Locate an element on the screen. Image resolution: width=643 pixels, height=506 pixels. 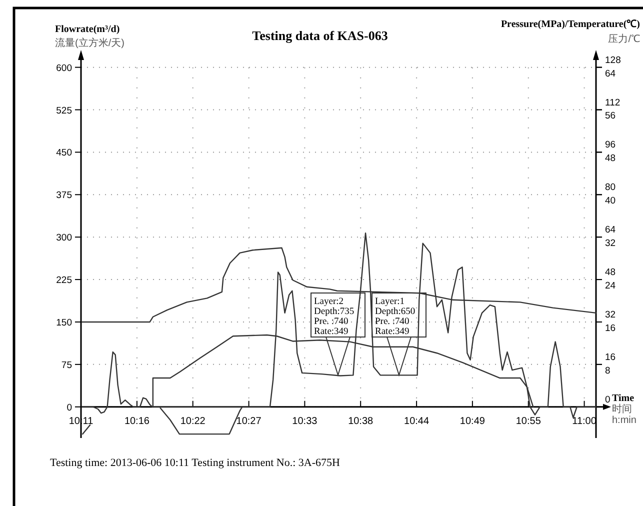
y2-tick-label: 32 is located at coordinates (610, 314).